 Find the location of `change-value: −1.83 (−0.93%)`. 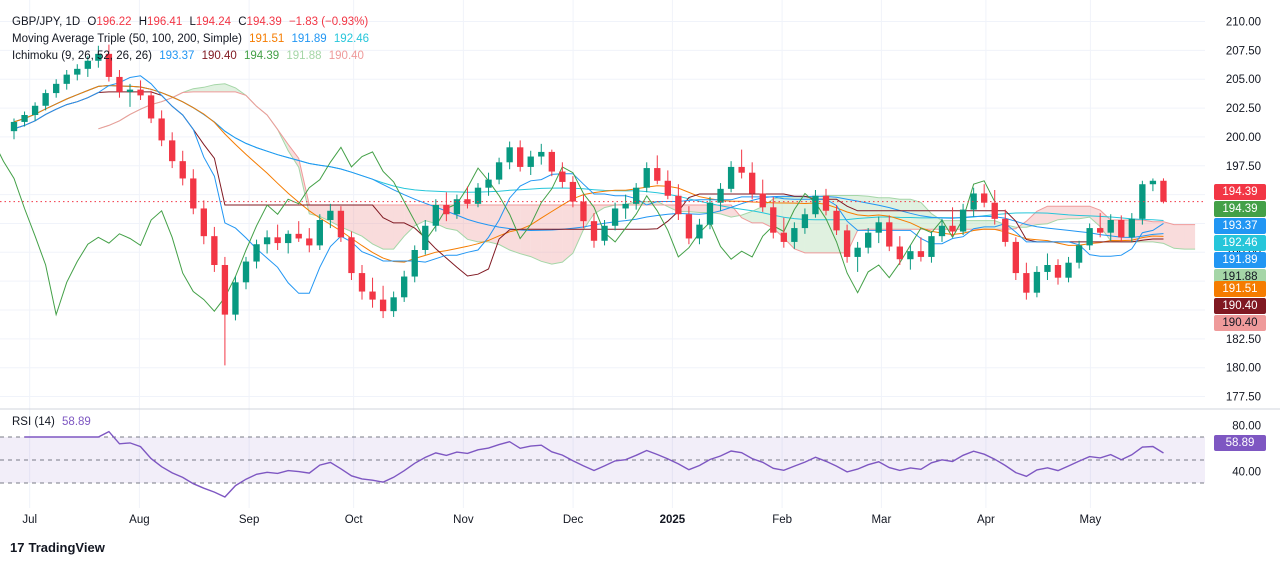

change-value: −1.83 (−0.93%) is located at coordinates (328, 22).